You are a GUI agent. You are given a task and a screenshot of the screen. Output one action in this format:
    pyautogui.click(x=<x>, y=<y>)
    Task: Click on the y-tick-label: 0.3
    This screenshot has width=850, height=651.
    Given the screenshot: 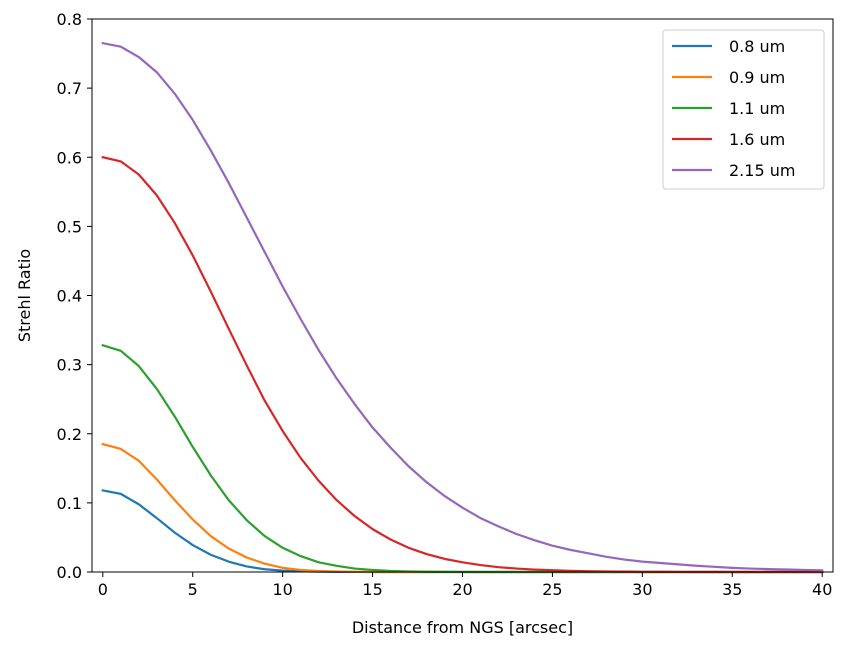 What is the action you would take?
    pyautogui.click(x=69, y=365)
    